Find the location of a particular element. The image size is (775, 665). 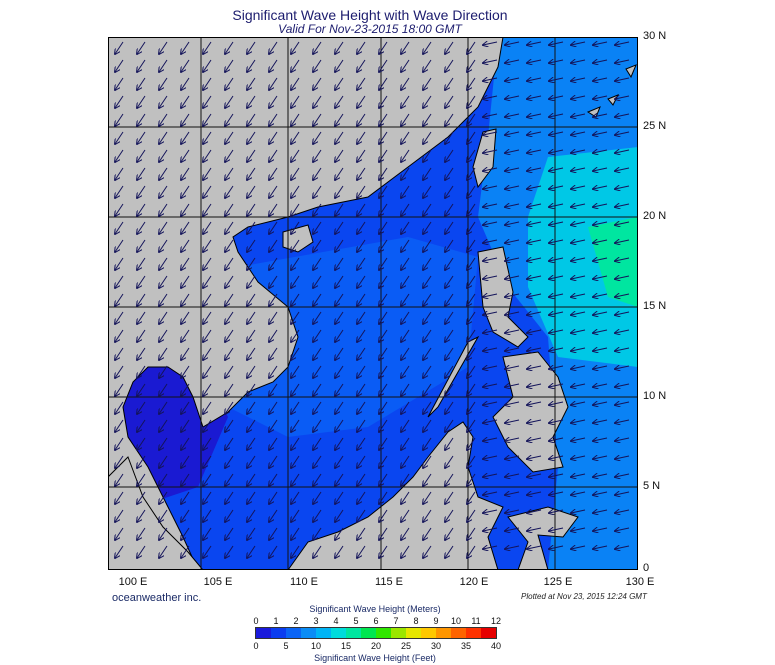

colorbar-title-feet: Significant Wave Height (Feet) is located at coordinates (375, 658).